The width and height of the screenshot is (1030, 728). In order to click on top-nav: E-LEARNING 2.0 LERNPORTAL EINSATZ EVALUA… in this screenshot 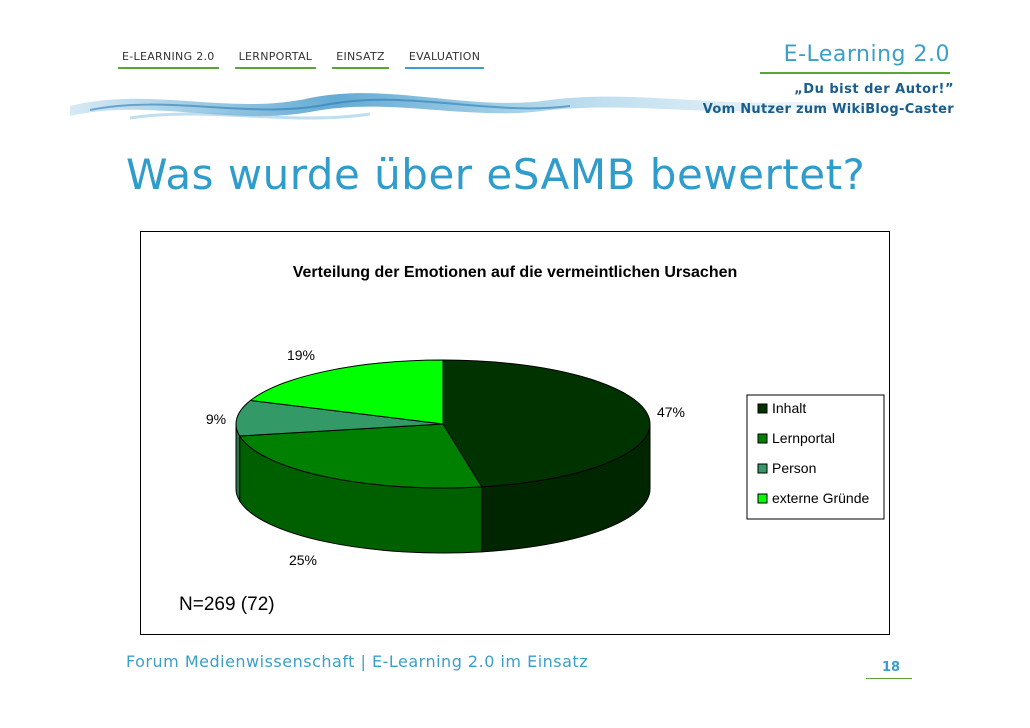, I will do `click(301, 59)`.